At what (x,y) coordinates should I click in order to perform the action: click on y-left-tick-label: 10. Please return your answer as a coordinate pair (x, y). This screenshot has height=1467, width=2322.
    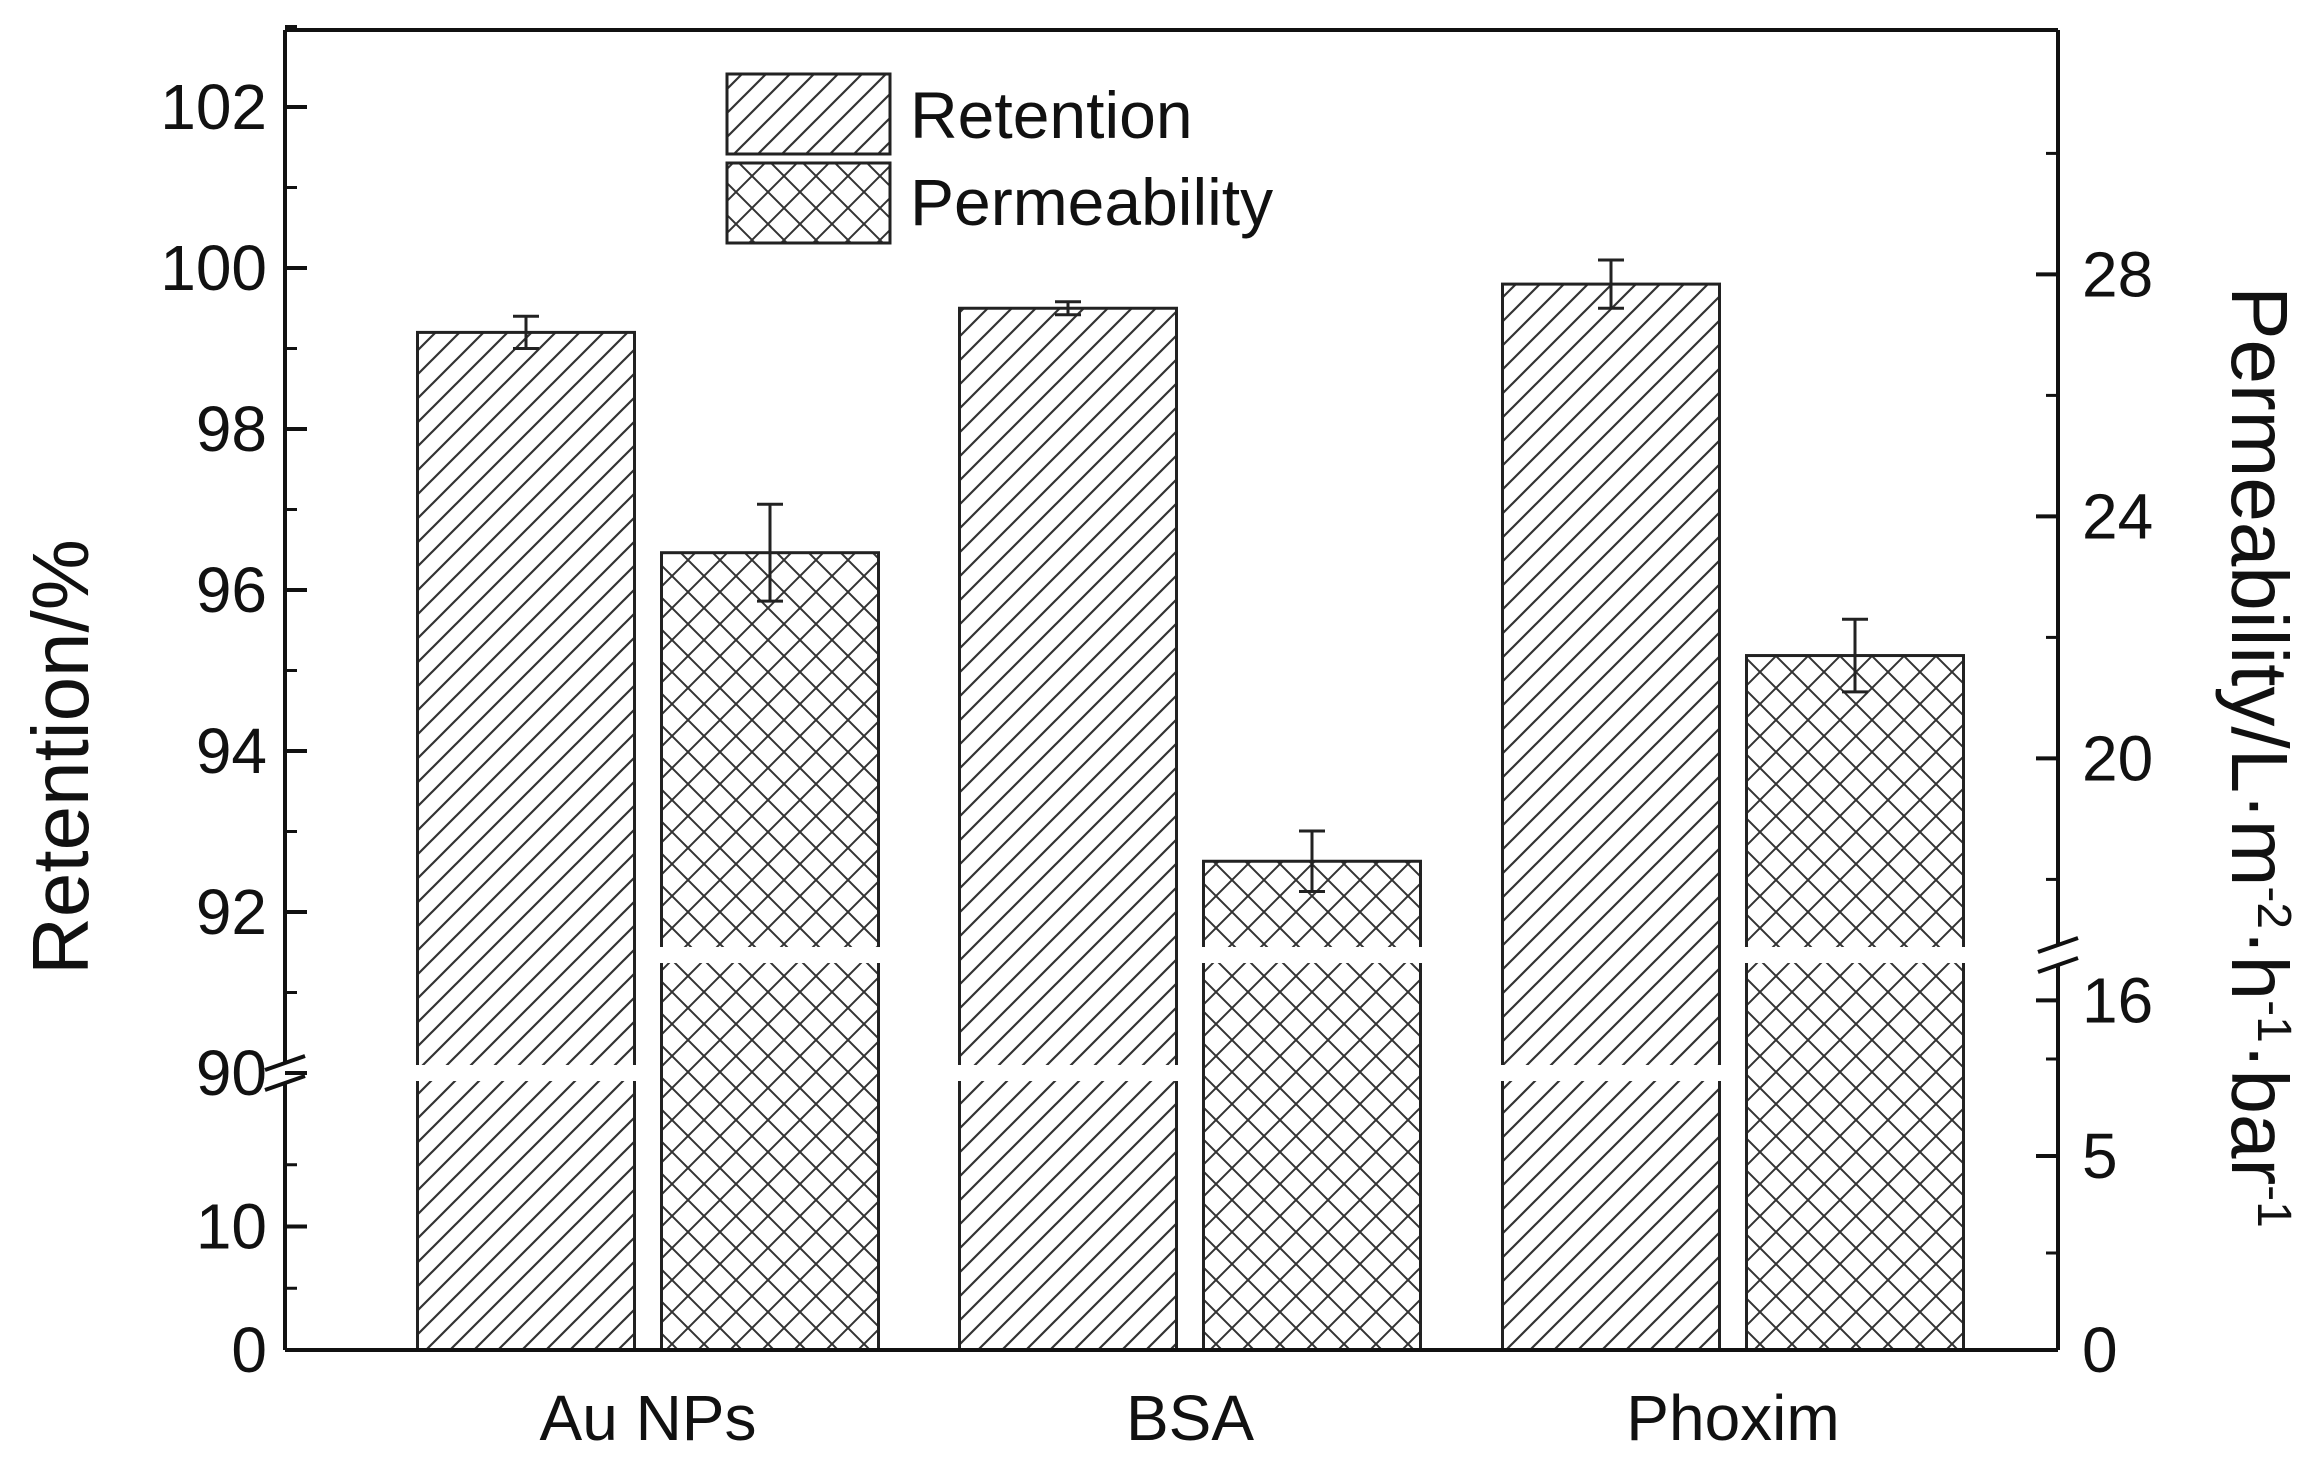
    Looking at the image, I should click on (231, 1227).